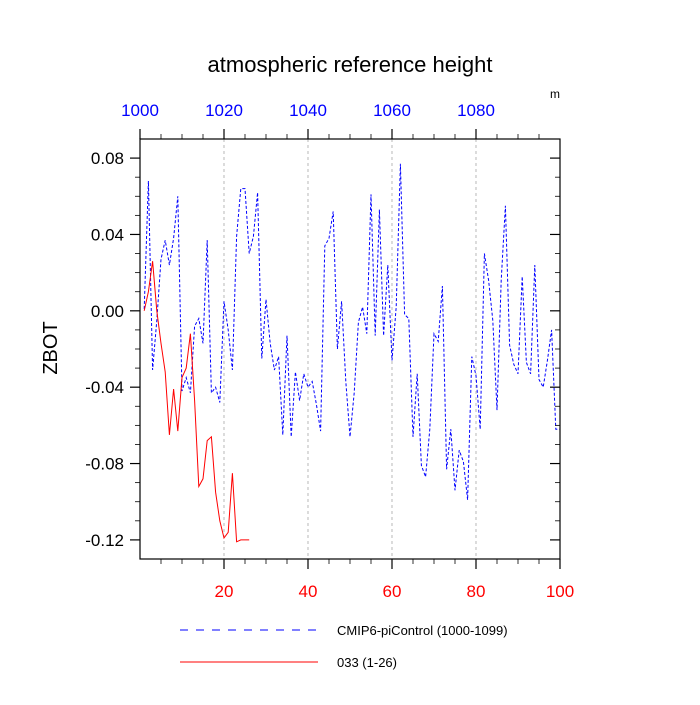 This screenshot has width=700, height=705. What do you see at coordinates (350, 64) in the screenshot?
I see `chart-title: atmospheric reference height` at bounding box center [350, 64].